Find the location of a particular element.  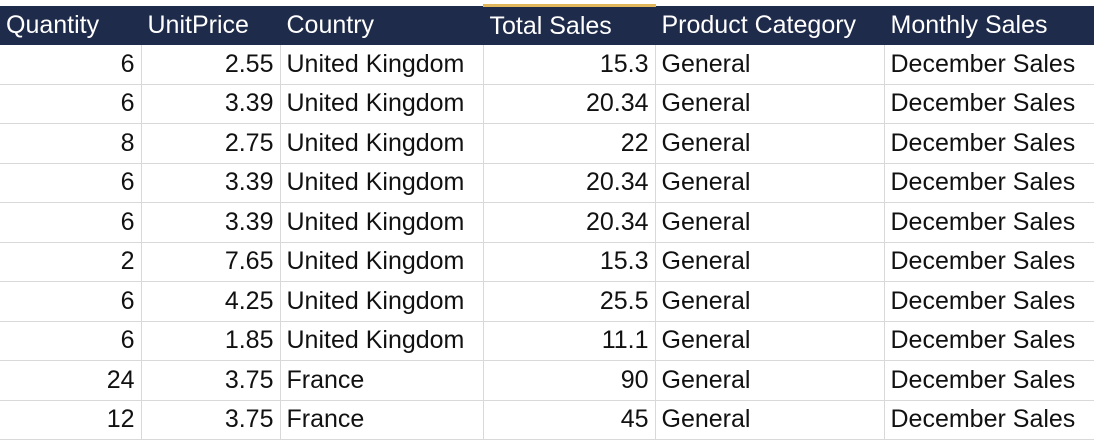

column-header-total-sales: Total Sales is located at coordinates (569, 24).